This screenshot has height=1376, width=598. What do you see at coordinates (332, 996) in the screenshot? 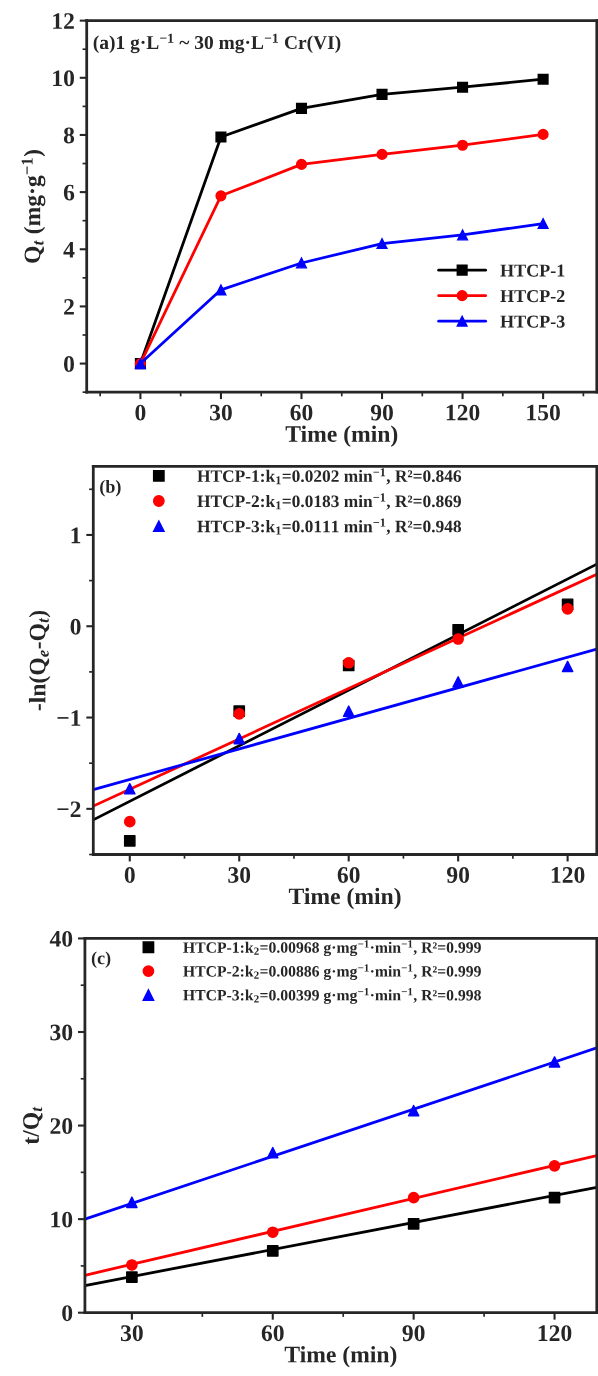
I see `legend-label: HTCP-3:k$_{2}$=0.00399 g·mg$^{−1}$·min$^{−1}$, R²=0.998` at bounding box center [332, 996].